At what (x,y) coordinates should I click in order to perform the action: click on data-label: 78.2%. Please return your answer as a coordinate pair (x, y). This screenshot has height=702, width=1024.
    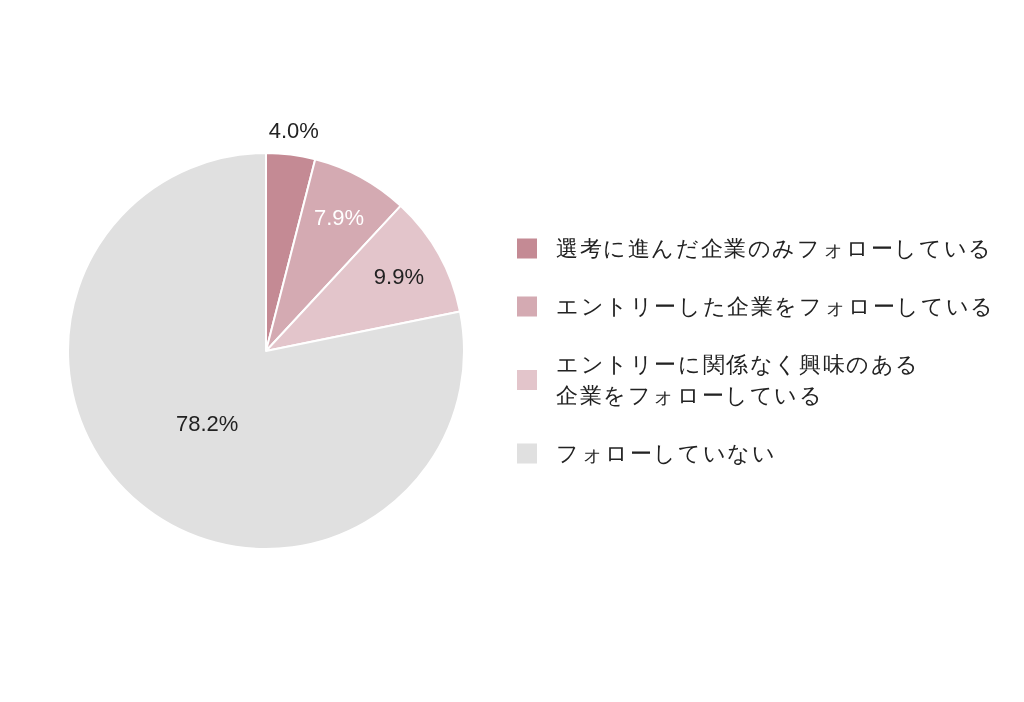
    Looking at the image, I should click on (207, 423).